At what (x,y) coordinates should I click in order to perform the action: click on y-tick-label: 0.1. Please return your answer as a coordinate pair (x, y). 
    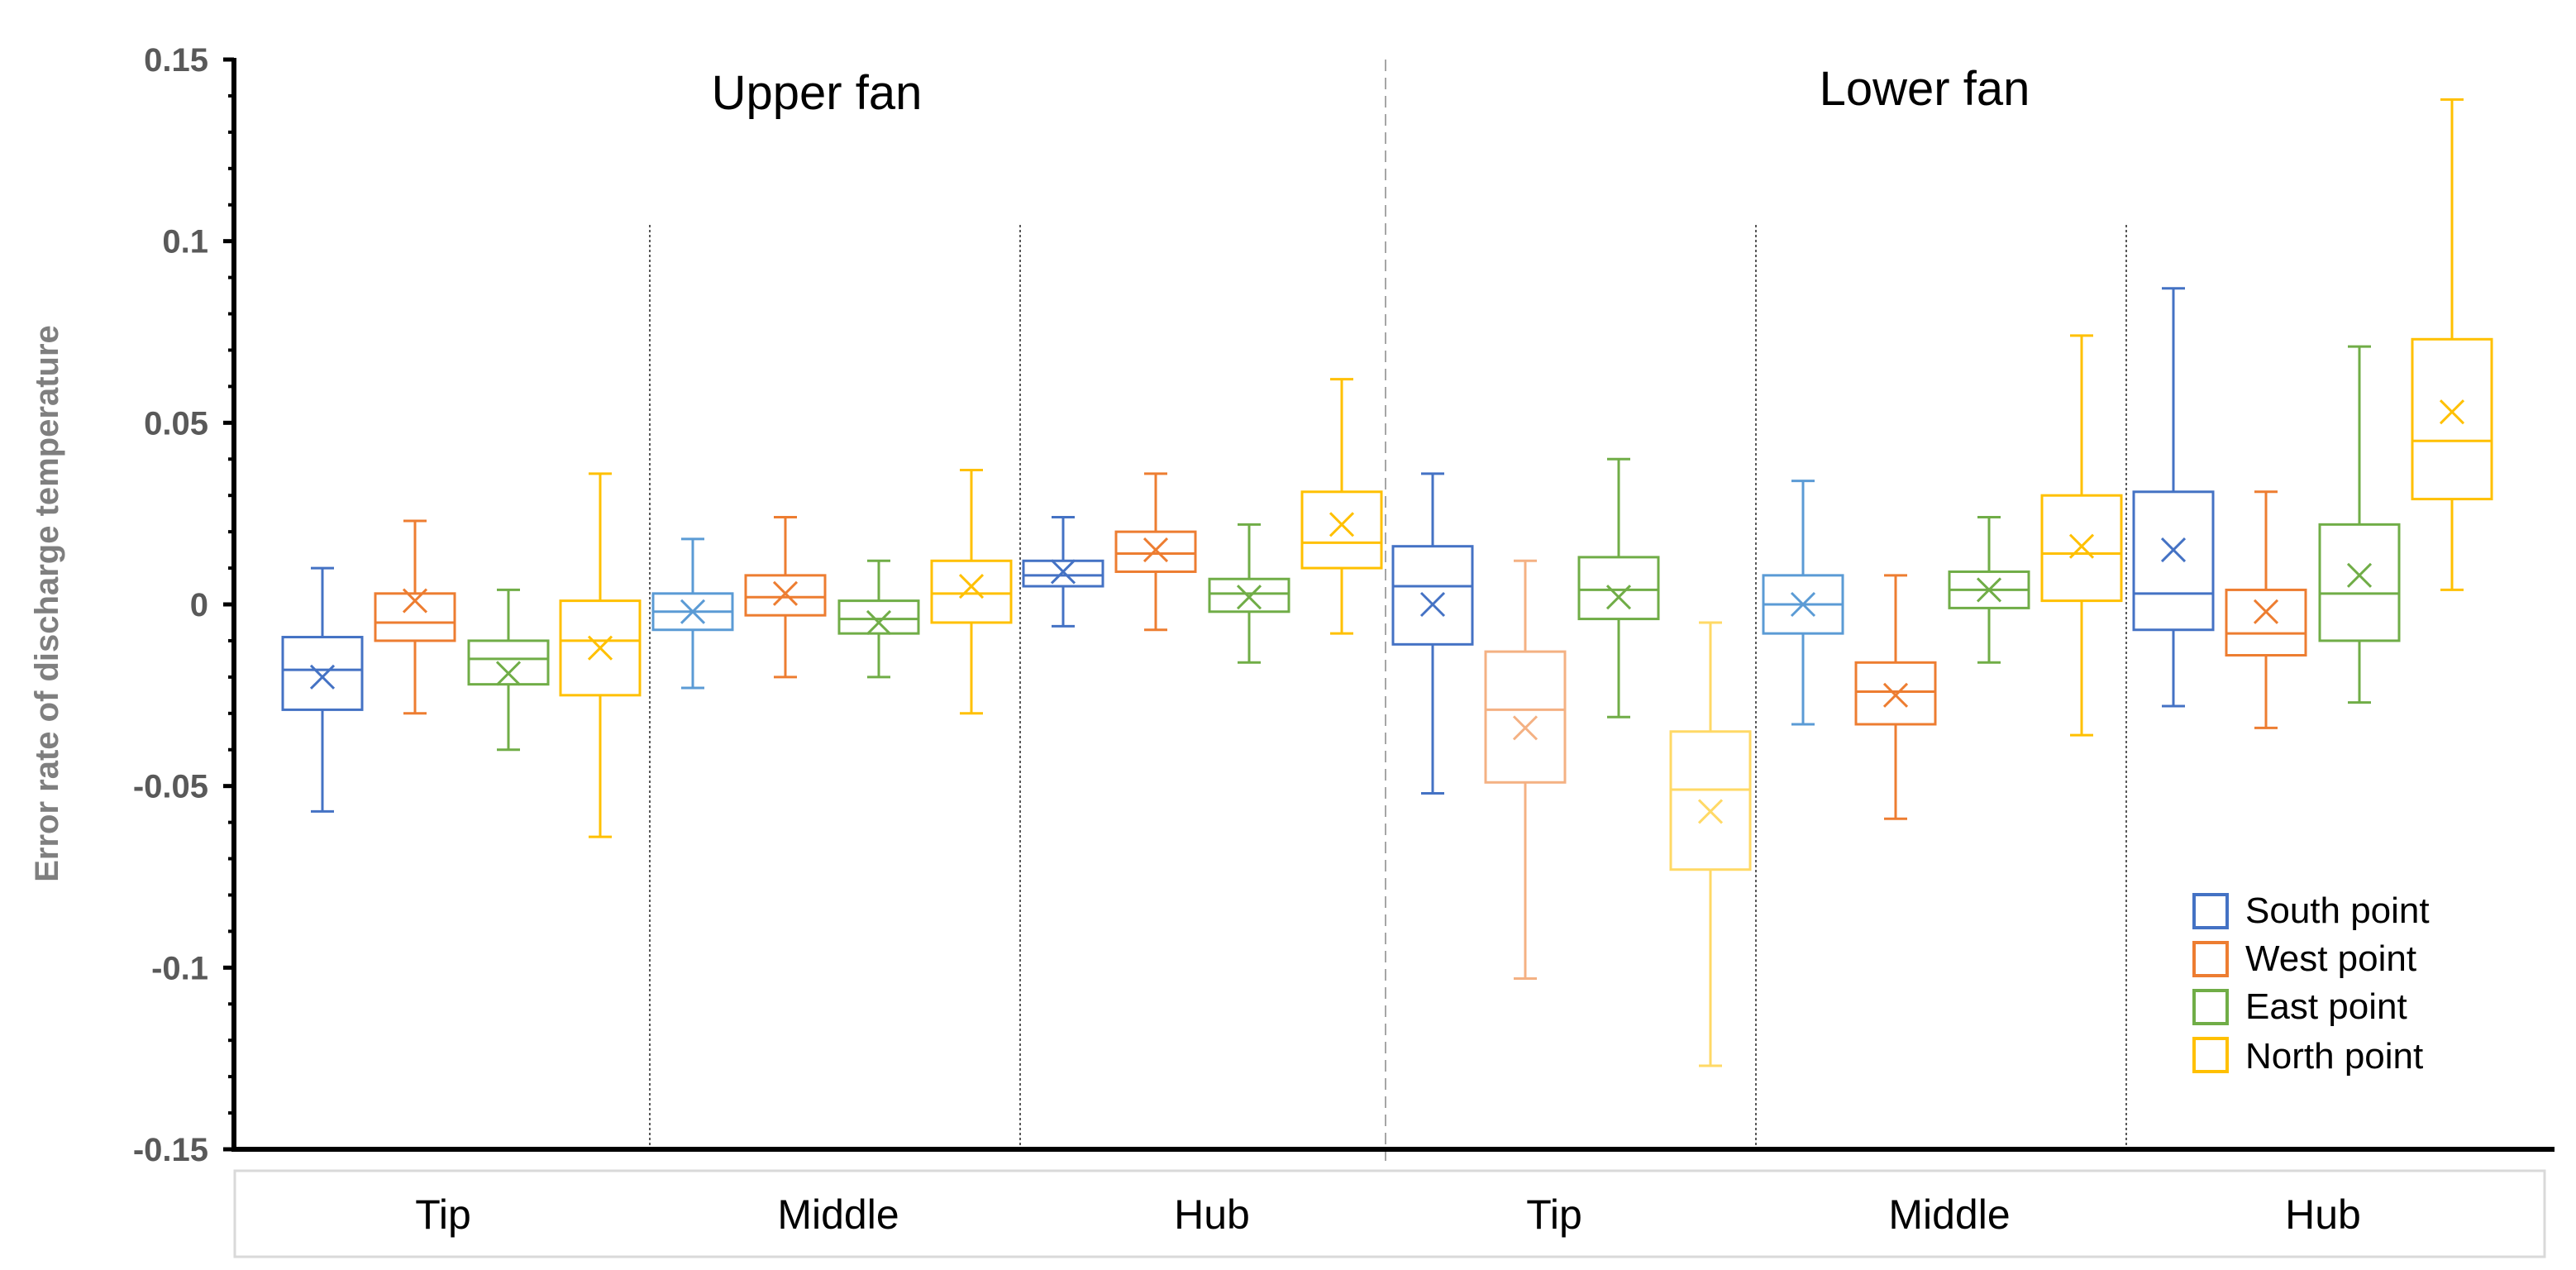
    Looking at the image, I should click on (185, 242).